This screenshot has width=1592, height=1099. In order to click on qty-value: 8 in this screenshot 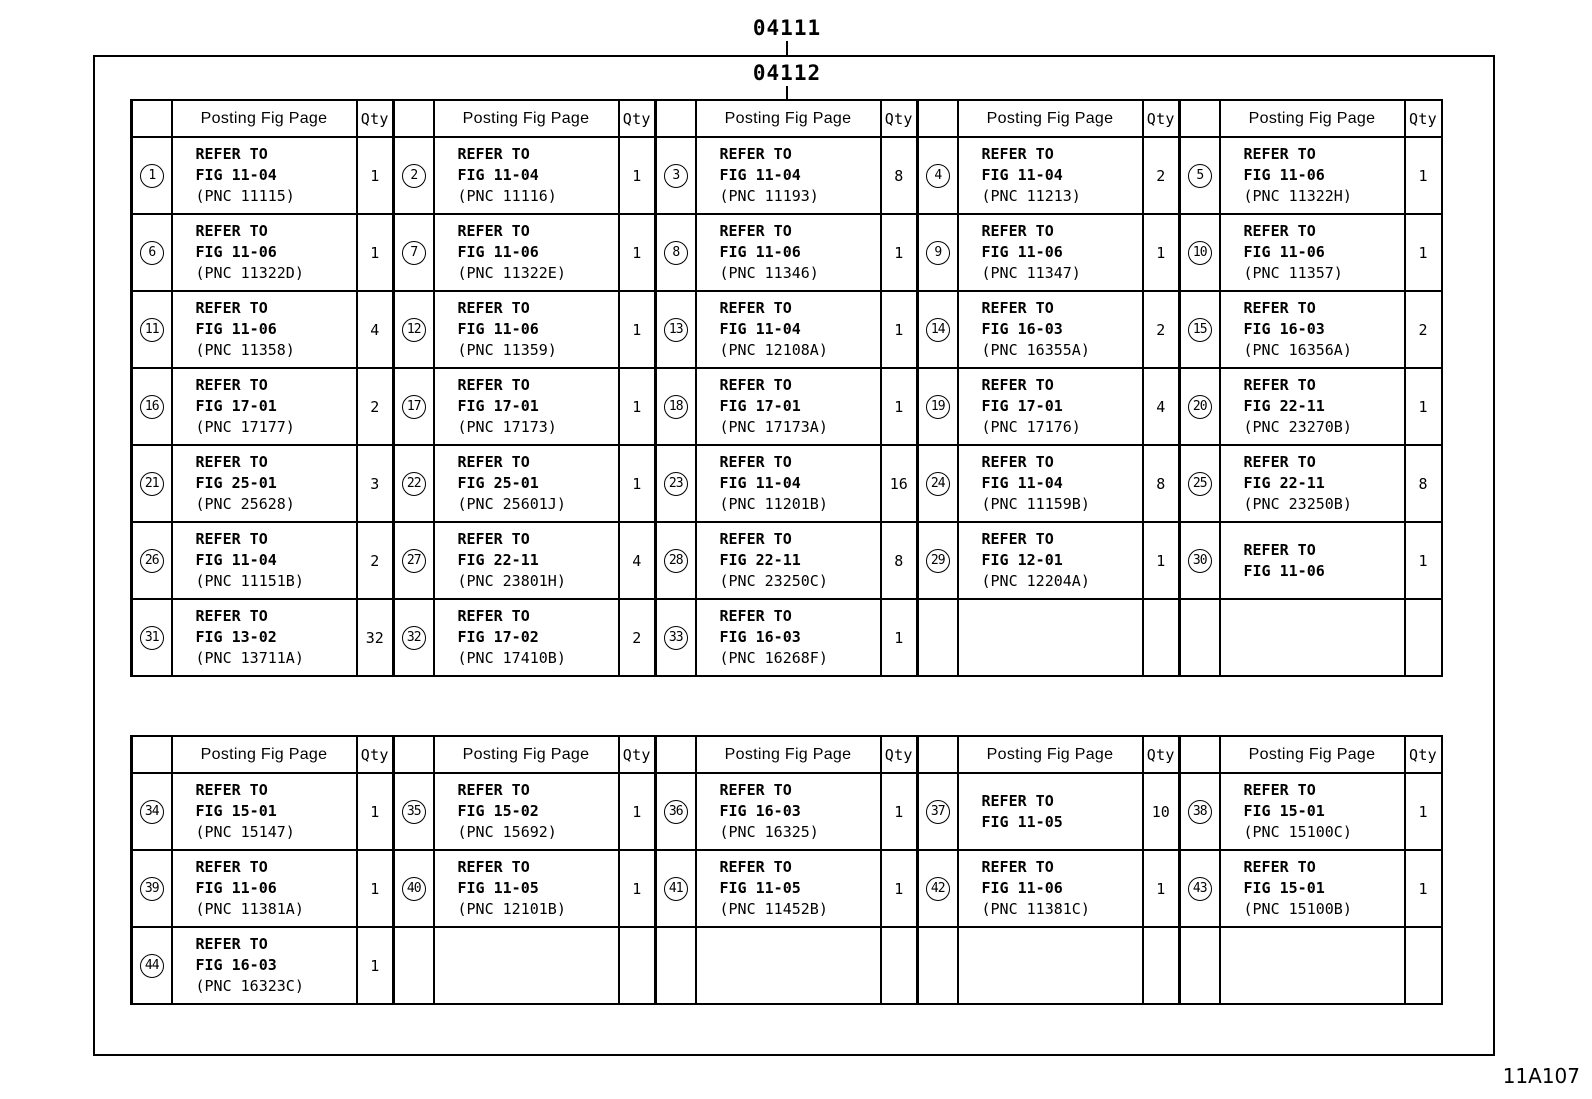, I will do `click(1161, 483)`.